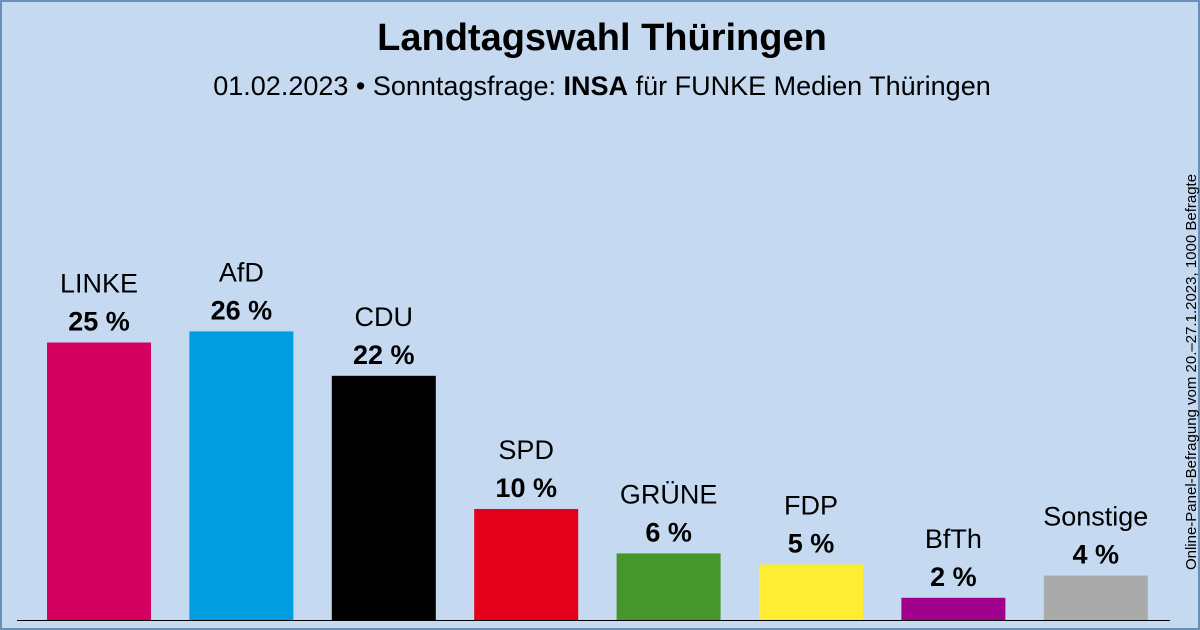  I want to click on chart-title: Landtagswahl Thüringen, so click(602, 38).